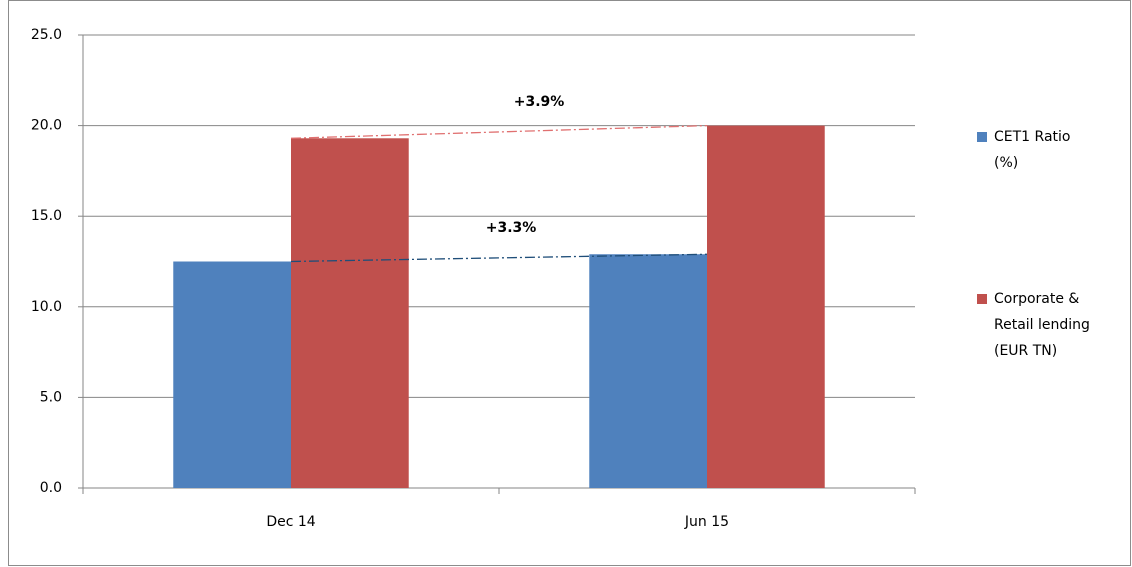 The height and width of the screenshot is (567, 1132). What do you see at coordinates (46, 216) in the screenshot?
I see `y-tick-label: 15.0` at bounding box center [46, 216].